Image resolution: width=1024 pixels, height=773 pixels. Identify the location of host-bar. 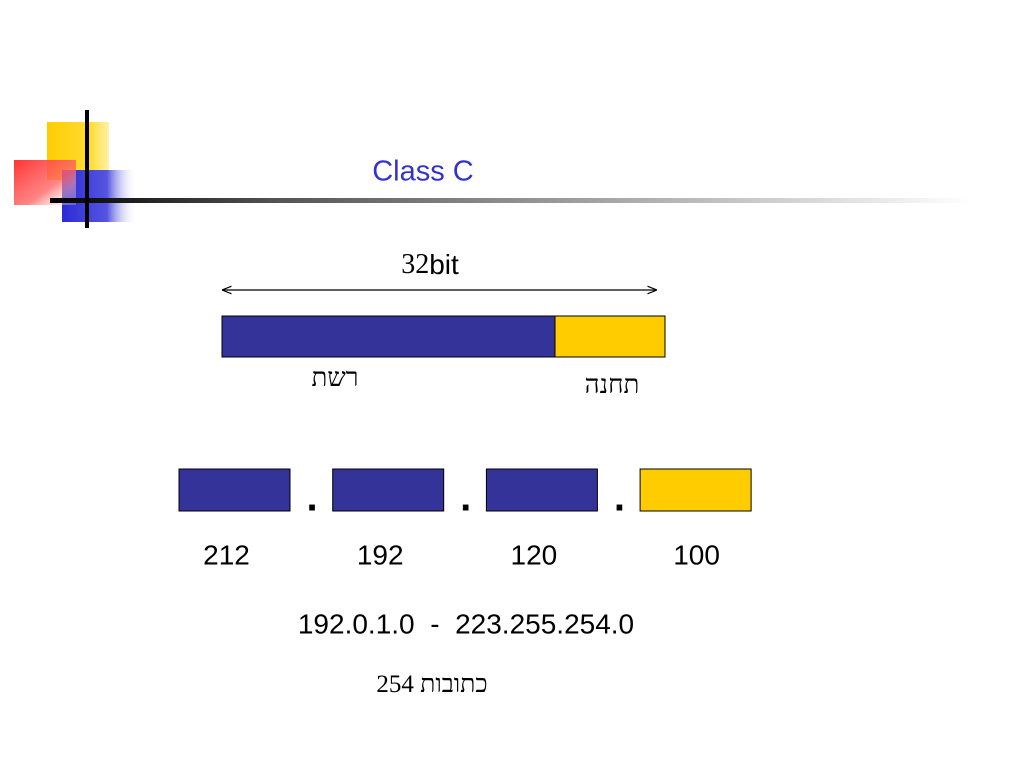
(610, 336).